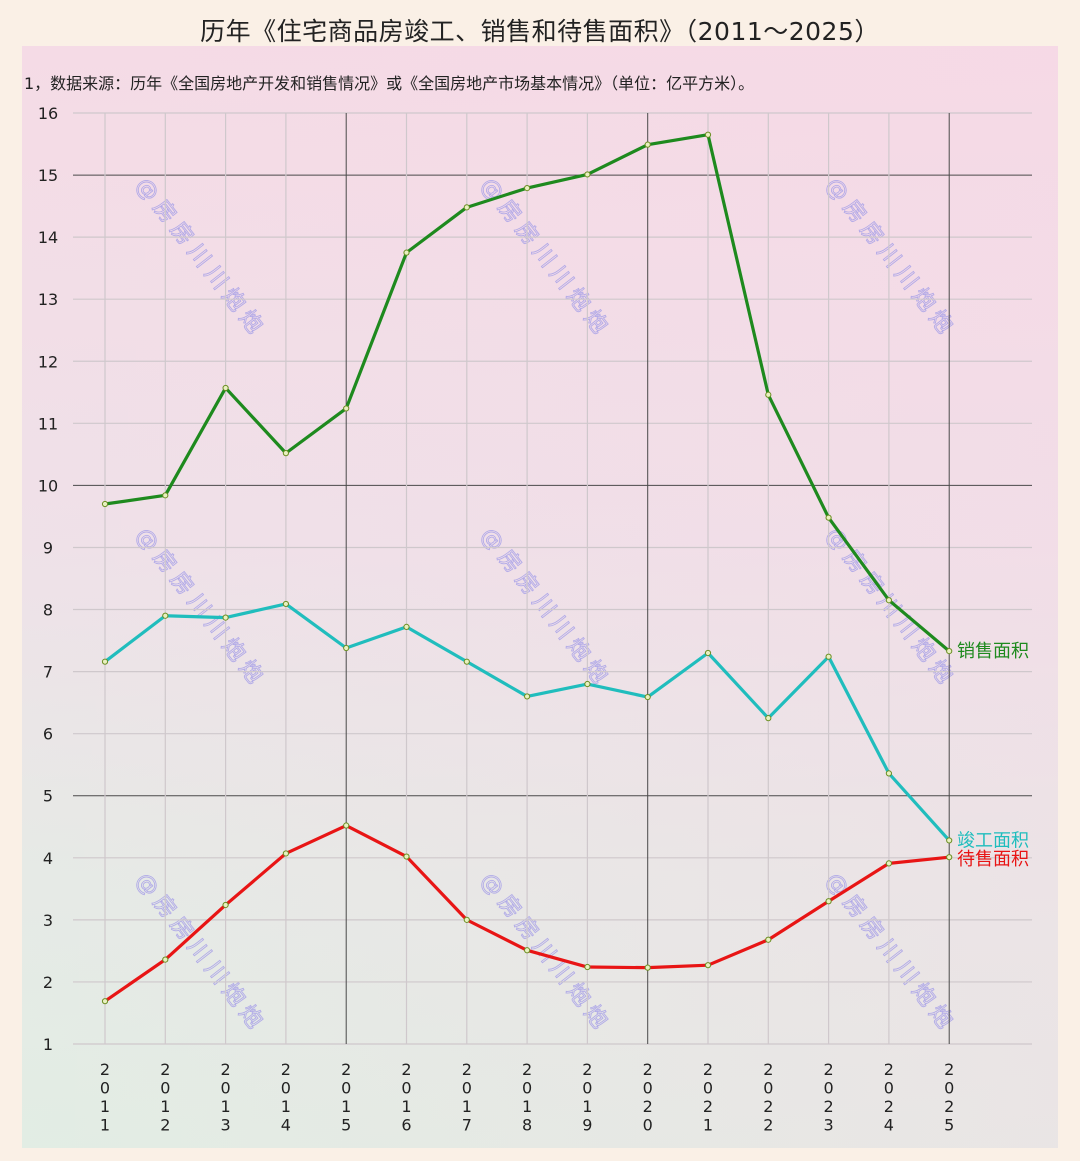  What do you see at coordinates (48, 299) in the screenshot?
I see `y-tick-label: 13` at bounding box center [48, 299].